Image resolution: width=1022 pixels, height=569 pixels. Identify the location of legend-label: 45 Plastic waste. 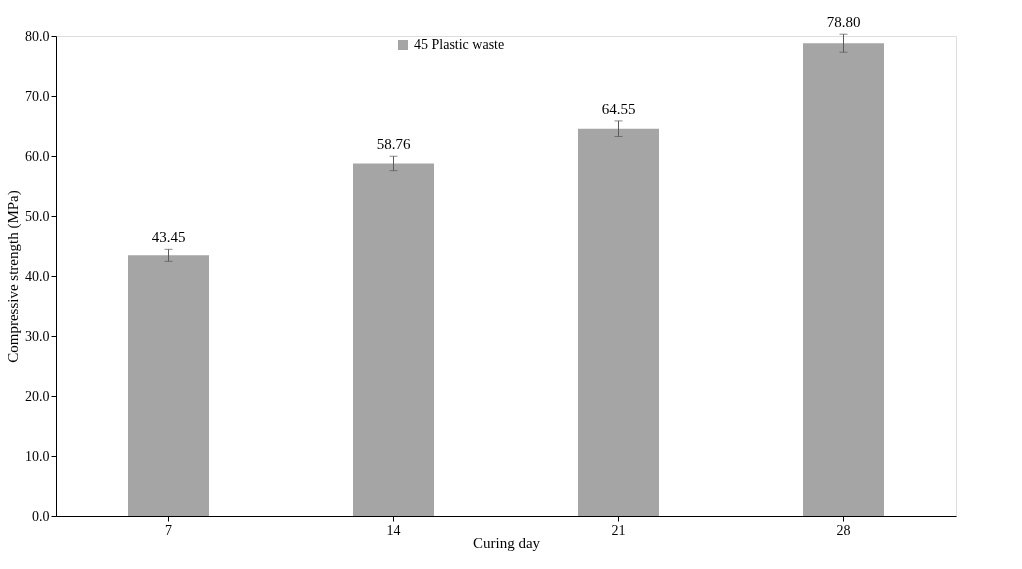
(459, 44).